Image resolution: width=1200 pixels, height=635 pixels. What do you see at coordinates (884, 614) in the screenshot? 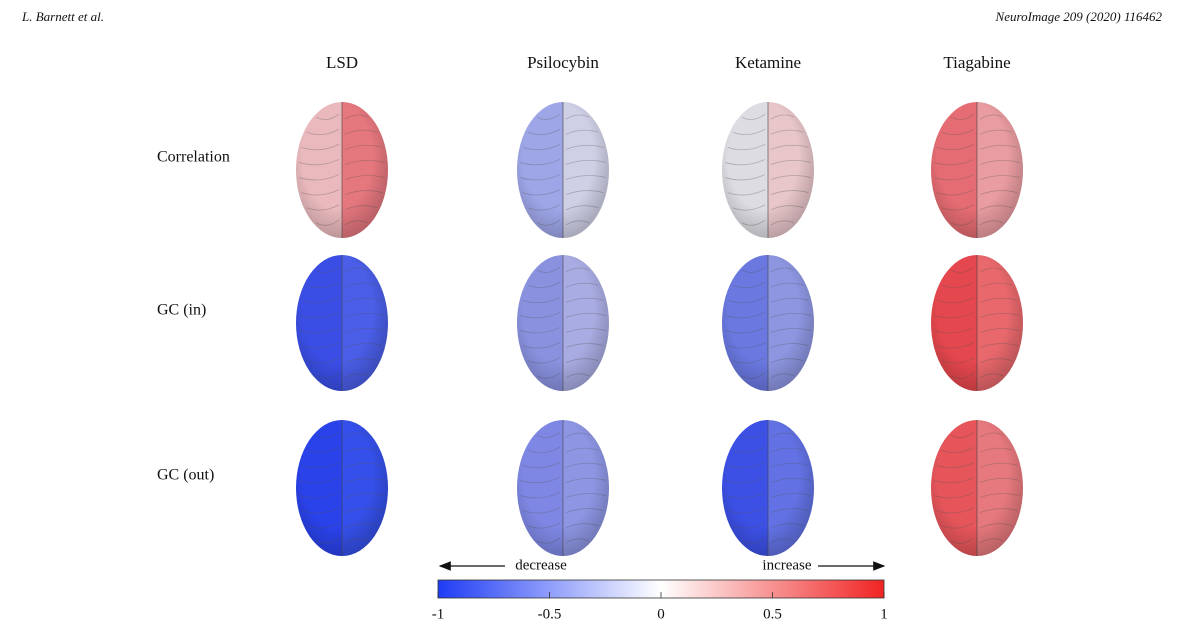
I see `colorbar-tick-label: 1` at bounding box center [884, 614].